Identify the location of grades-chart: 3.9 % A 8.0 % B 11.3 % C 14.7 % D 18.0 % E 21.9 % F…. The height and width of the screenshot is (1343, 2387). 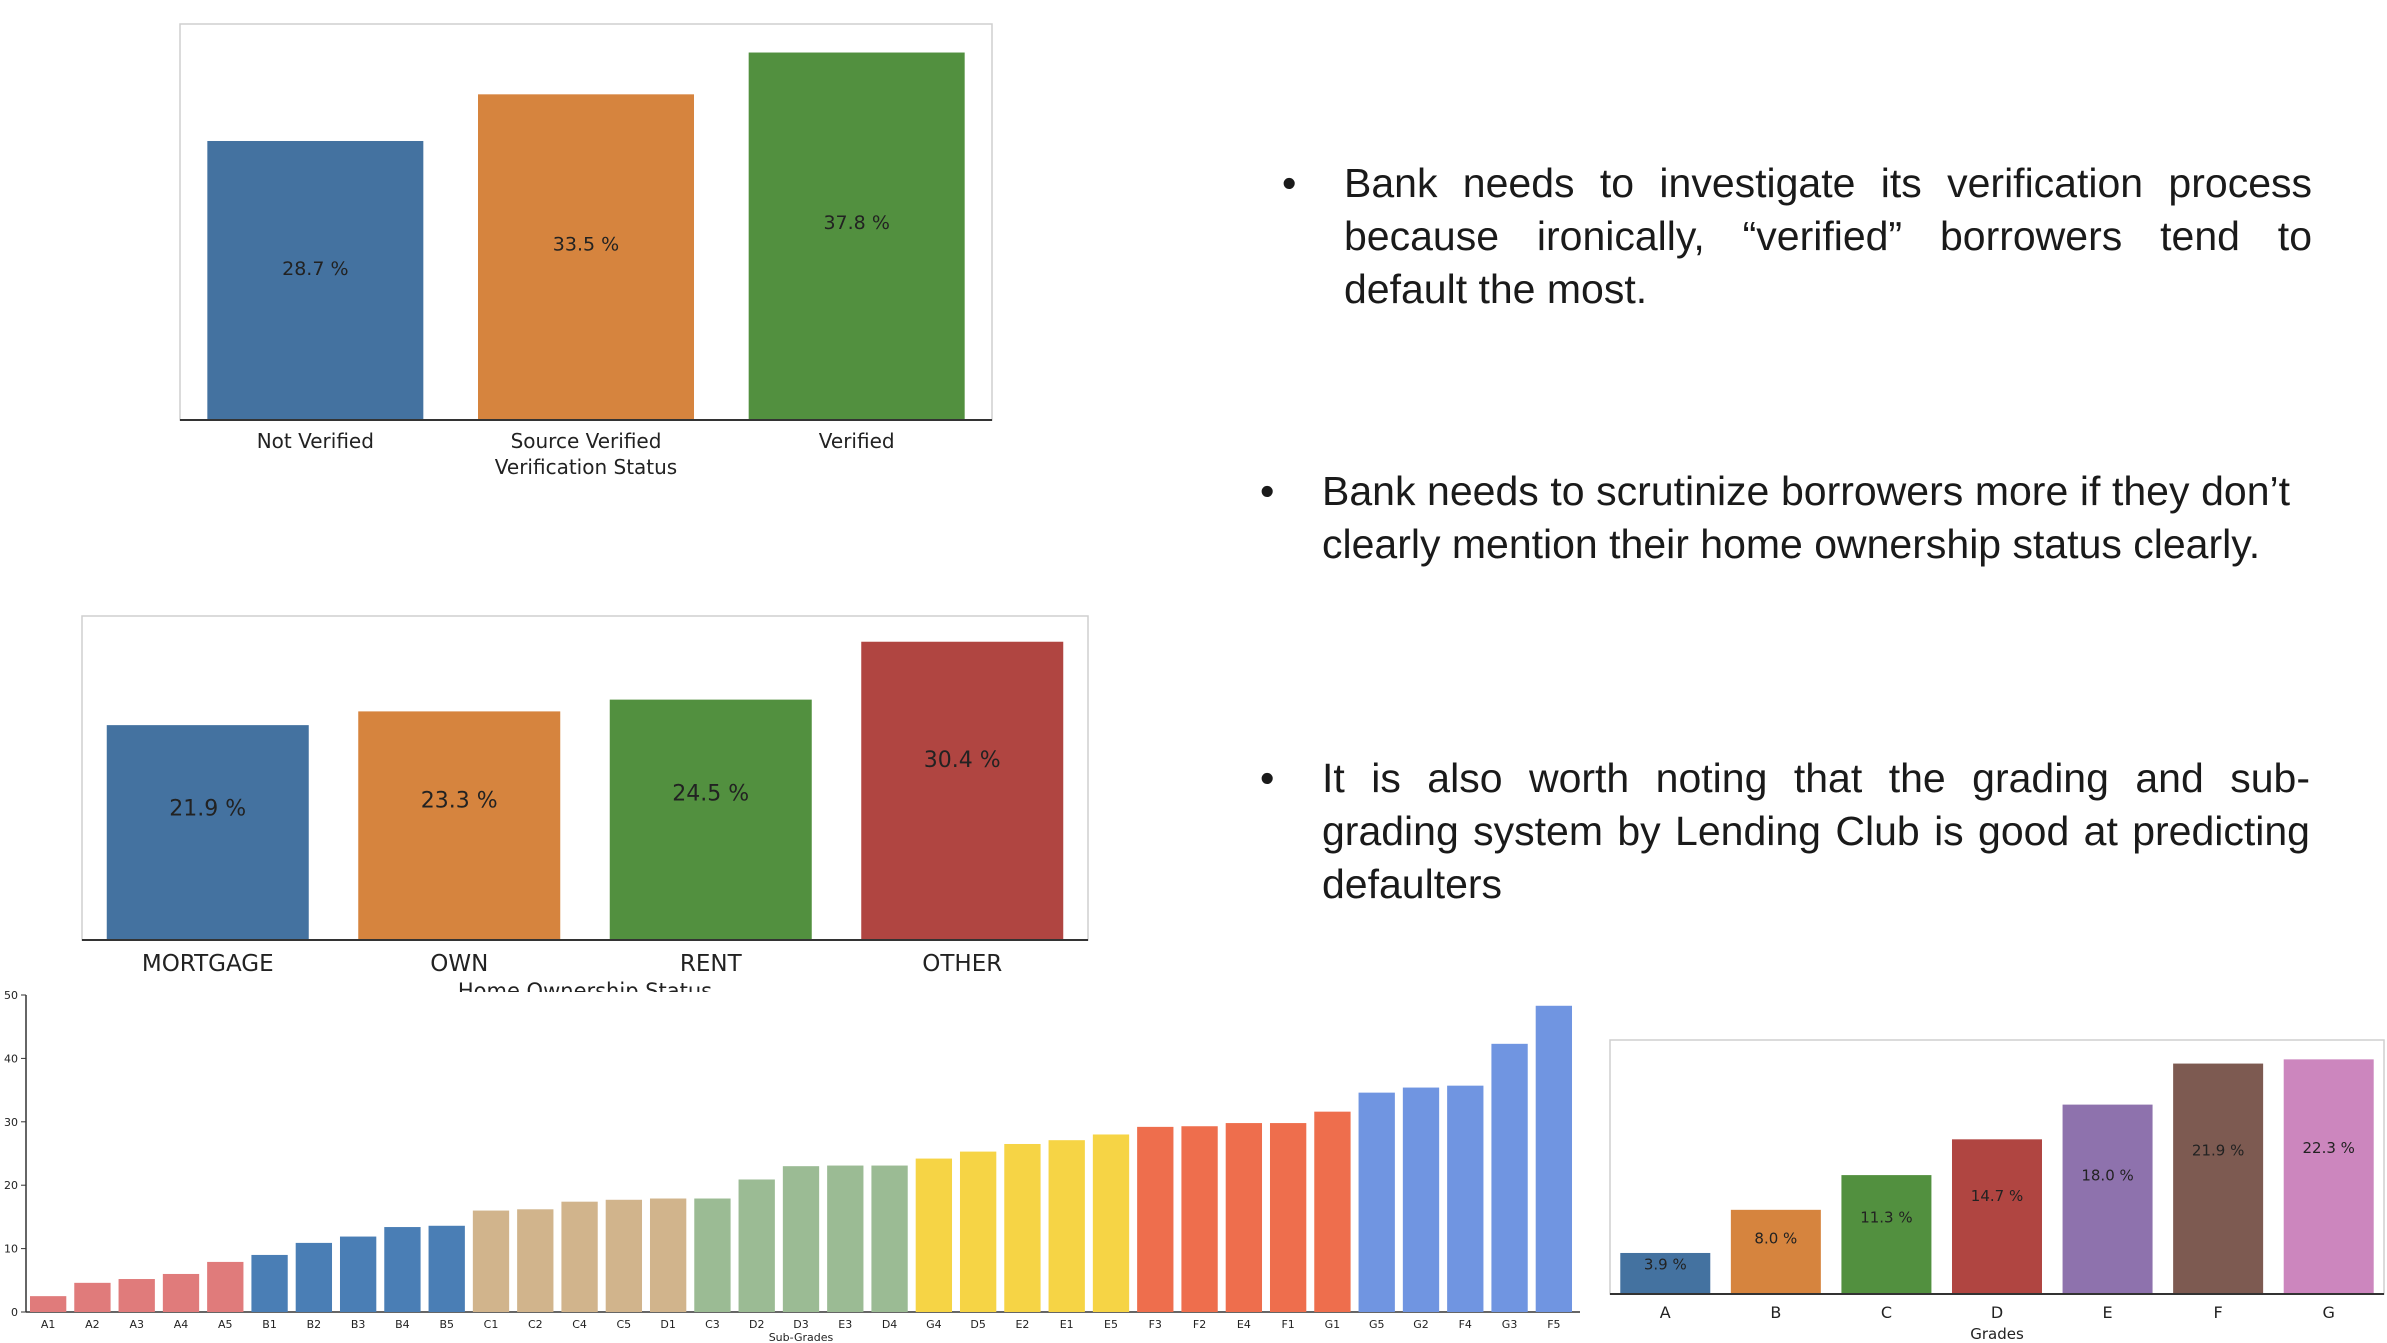
(1993, 1189).